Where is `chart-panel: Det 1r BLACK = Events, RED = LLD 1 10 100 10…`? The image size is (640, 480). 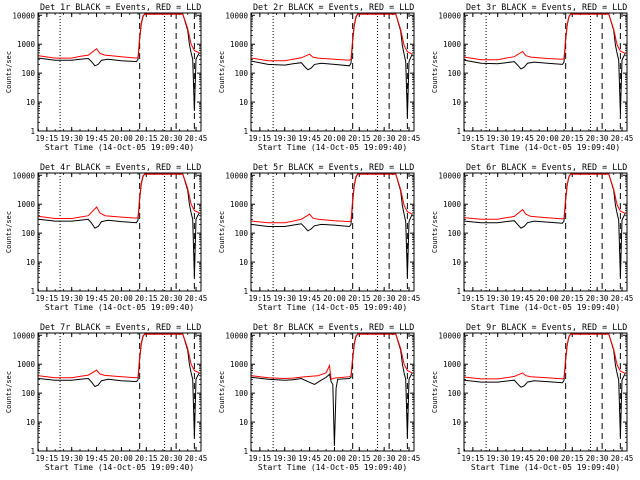
chart-panel: Det 1r BLACK = Events, RED = LLD 1 10 100 10… is located at coordinates (106, 77).